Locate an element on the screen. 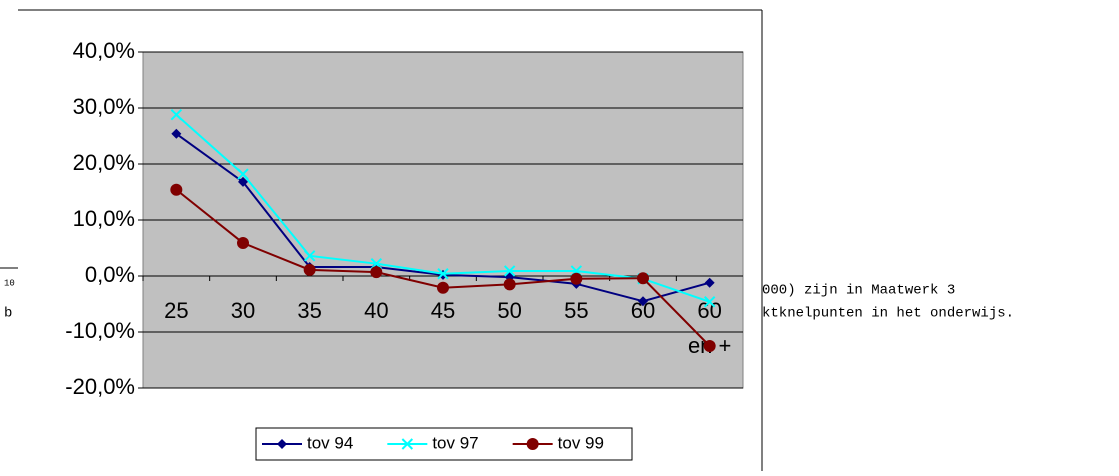 This screenshot has width=1119, height=476. x-tick-label: 50 is located at coordinates (509, 310).